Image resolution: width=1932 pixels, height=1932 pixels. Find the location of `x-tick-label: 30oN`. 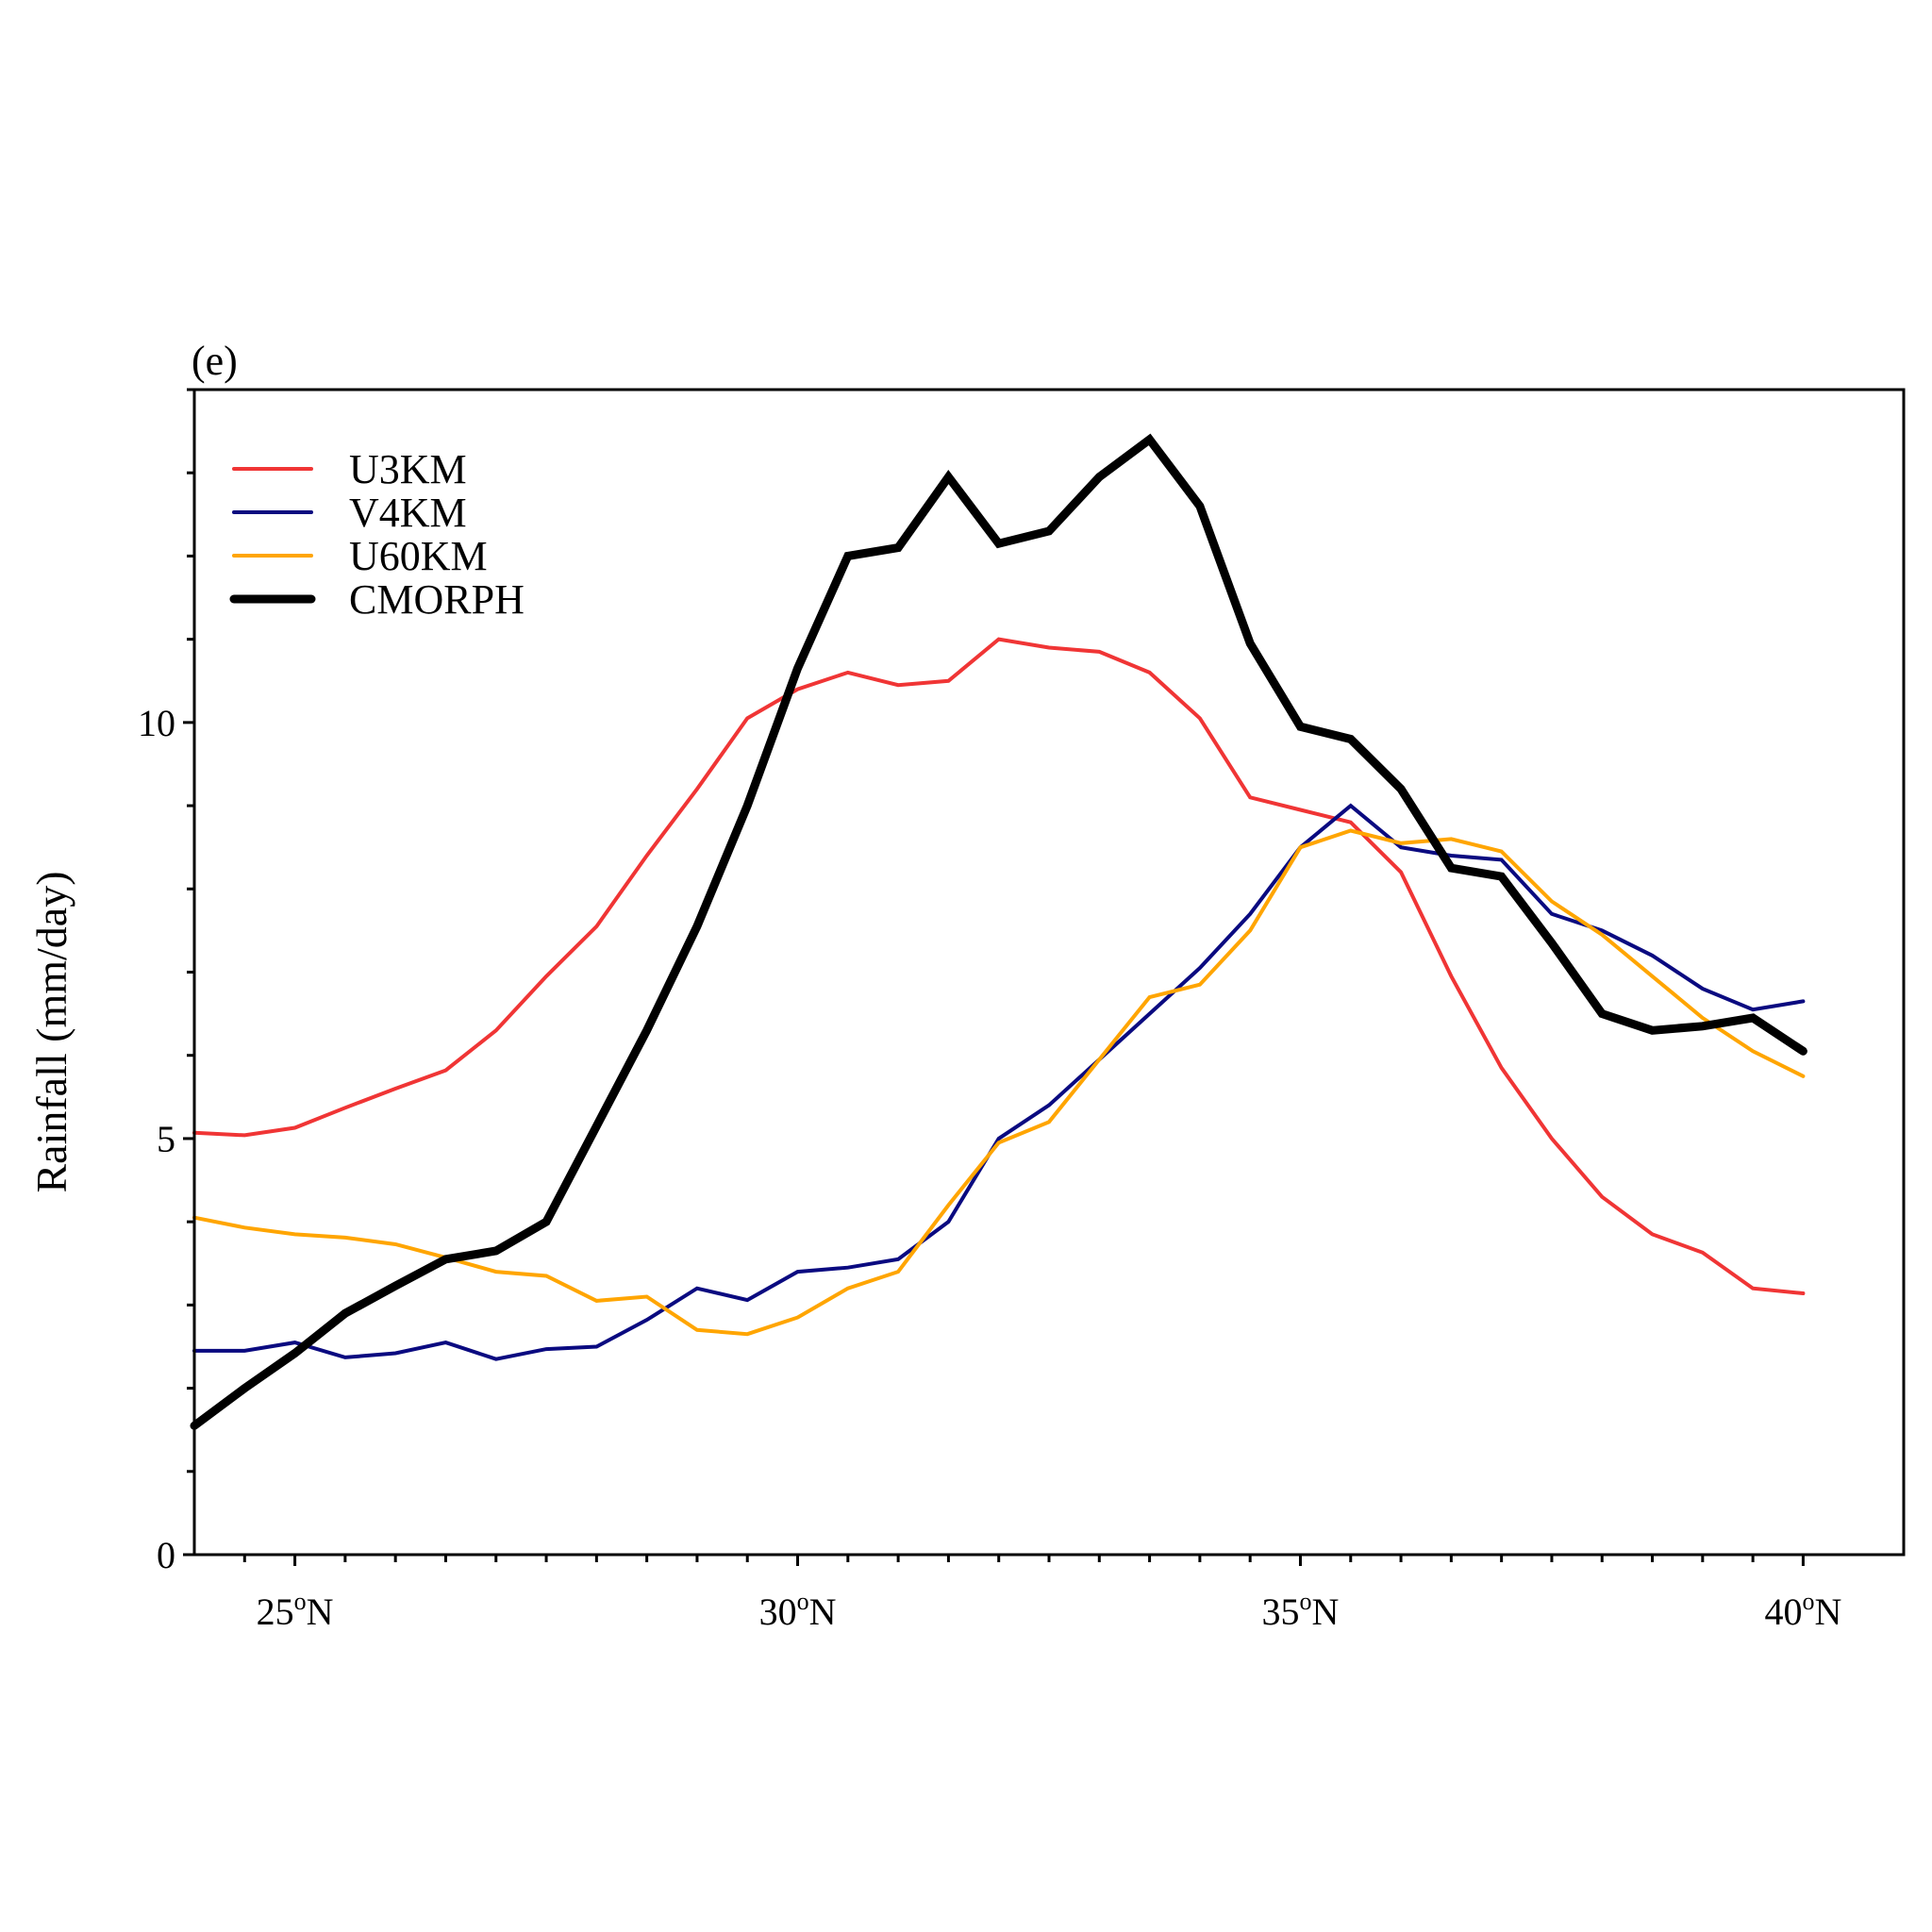

x-tick-label: 30oN is located at coordinates (798, 1611).